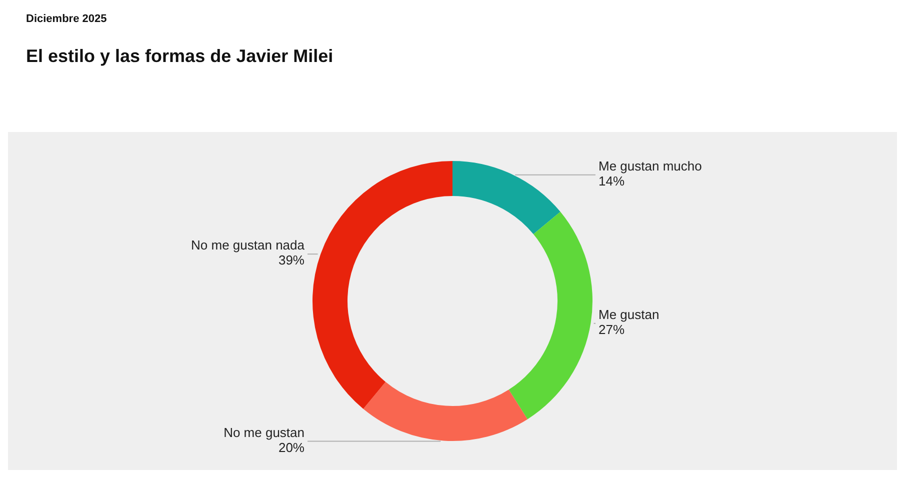 This screenshot has width=905, height=485. I want to click on slice-label: Me gustan, so click(629, 314).